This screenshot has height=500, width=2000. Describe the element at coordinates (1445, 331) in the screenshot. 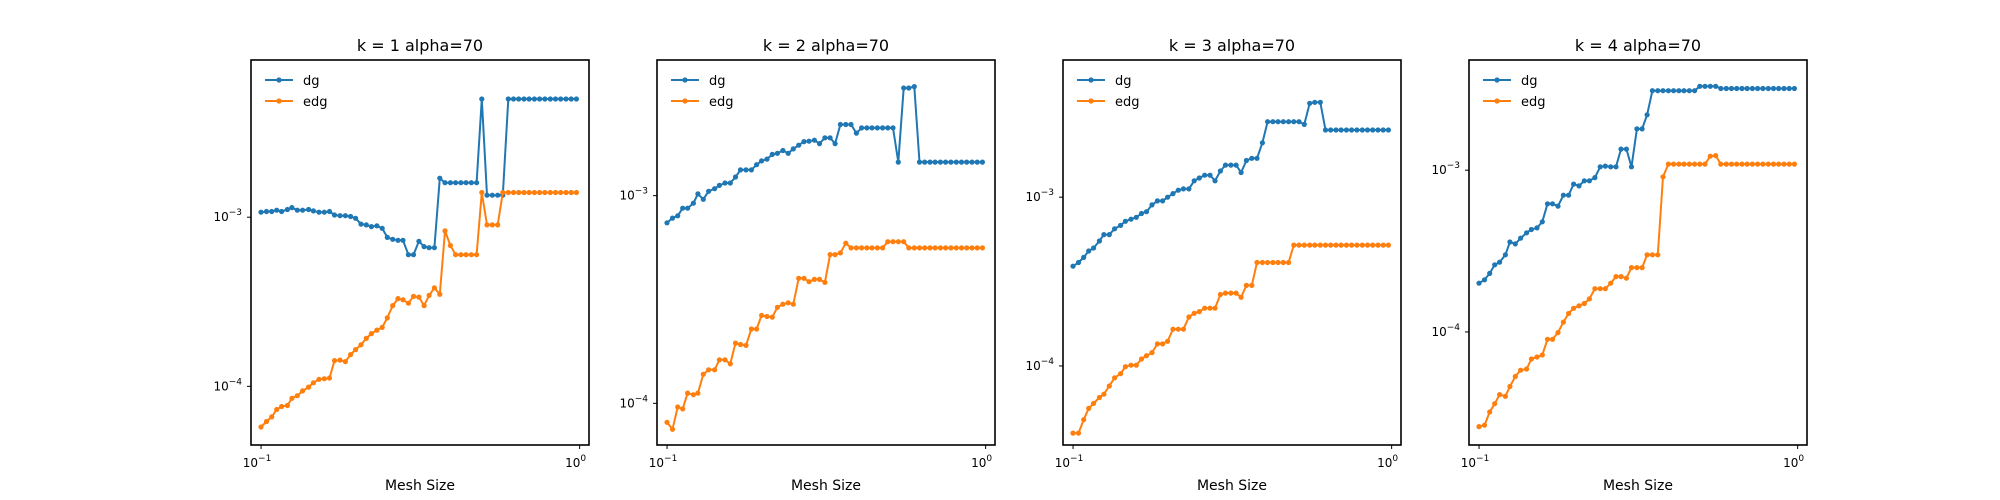

I see `y-tick-label: 10⁻⁴` at that location.